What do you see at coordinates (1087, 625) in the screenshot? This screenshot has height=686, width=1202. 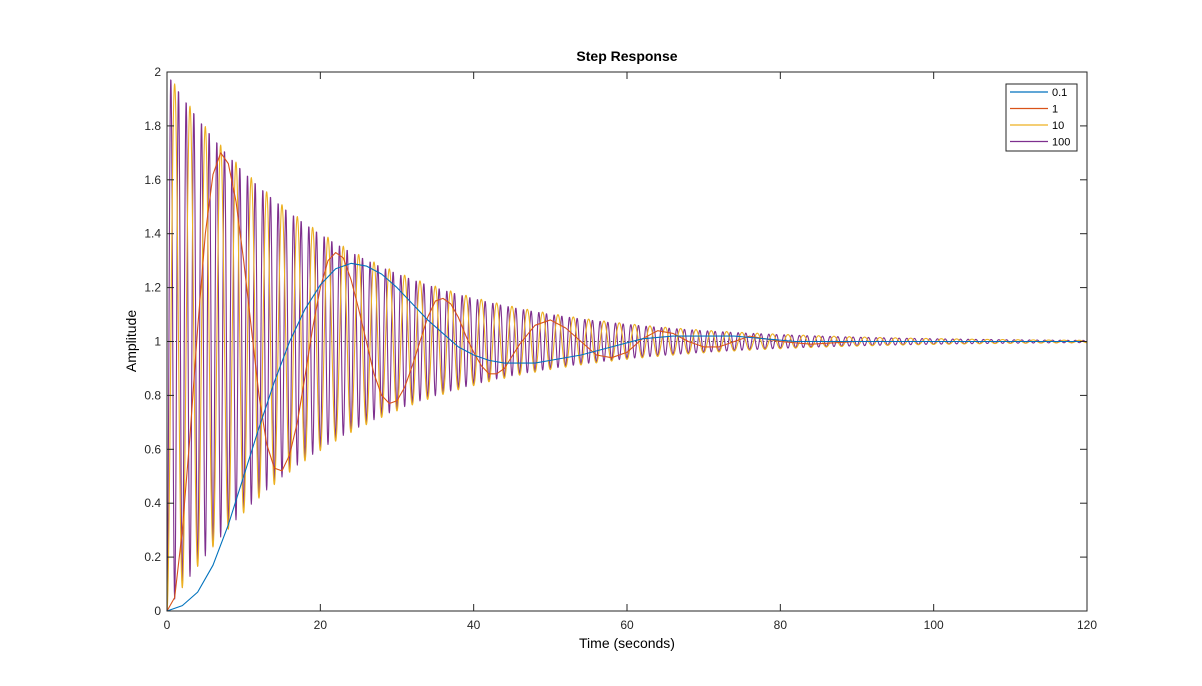 I see `x-tick-label: 120` at bounding box center [1087, 625].